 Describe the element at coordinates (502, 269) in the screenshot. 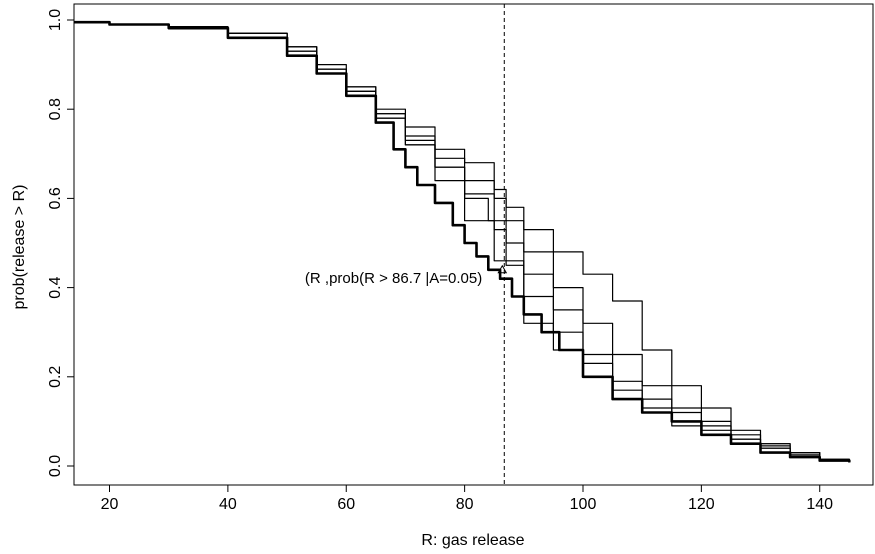

I see `triangle-marker` at that location.